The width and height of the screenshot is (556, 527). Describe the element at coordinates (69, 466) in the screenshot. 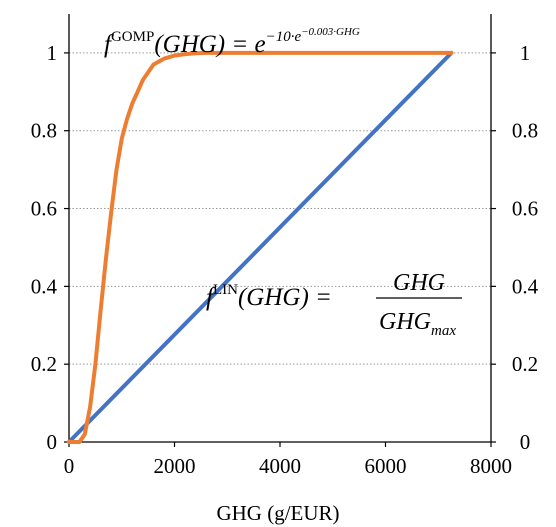

I see `x-tick-label: 0` at that location.